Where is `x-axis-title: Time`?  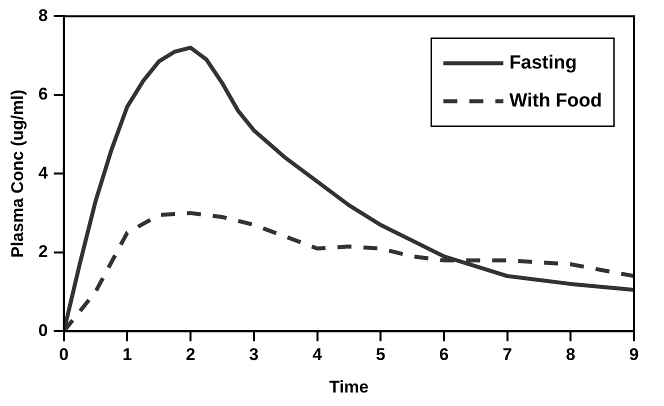
x-axis-title: Time is located at coordinates (349, 386).